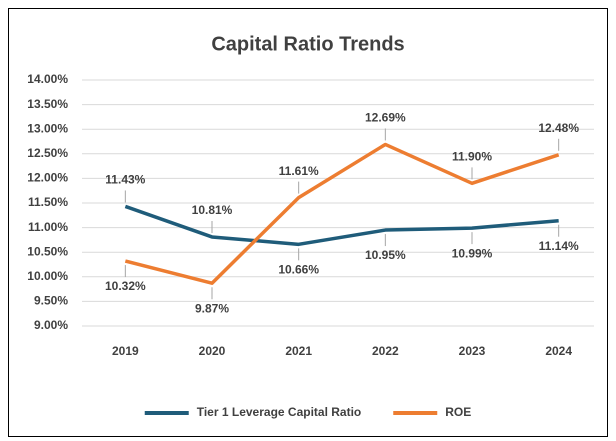 The height and width of the screenshot is (441, 616). Describe the element at coordinates (341, 225) in the screenshot. I see `series-line` at that location.